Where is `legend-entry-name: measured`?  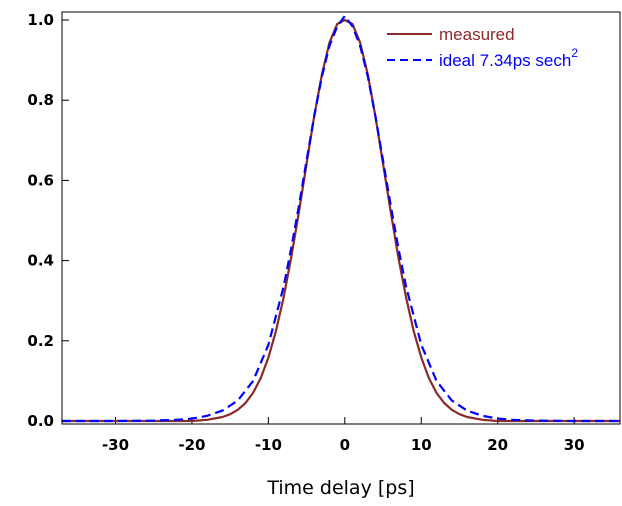 legend-entry-name: measured is located at coordinates (477, 34).